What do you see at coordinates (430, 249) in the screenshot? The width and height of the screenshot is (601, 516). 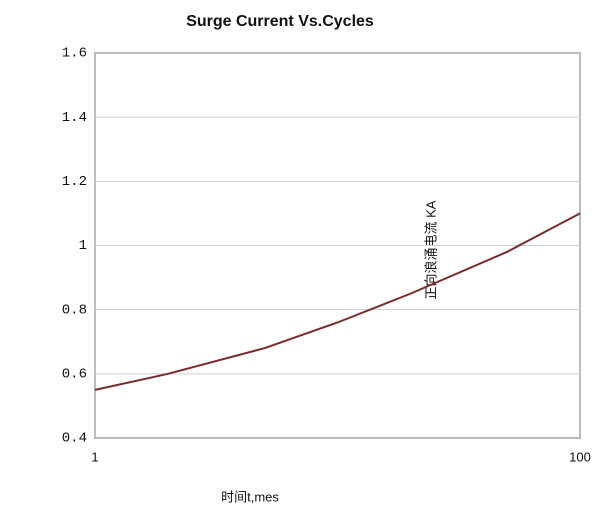 I see `y-axis-label: 正向浪涌电流 KA` at bounding box center [430, 249].